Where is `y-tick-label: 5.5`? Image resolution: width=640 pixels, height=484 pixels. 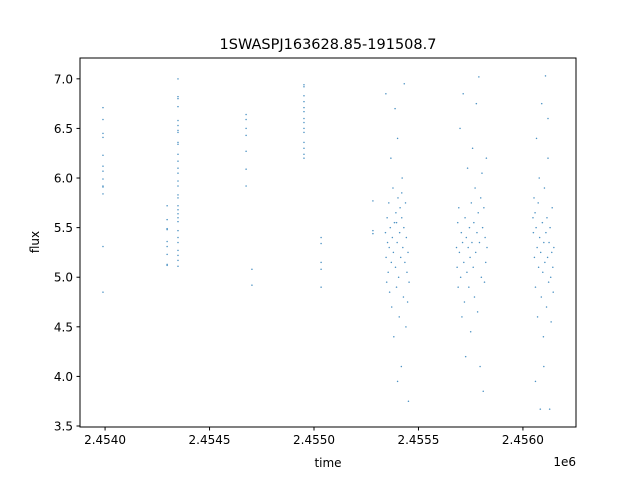
y-tick-label: 5.5 is located at coordinates (63, 228).